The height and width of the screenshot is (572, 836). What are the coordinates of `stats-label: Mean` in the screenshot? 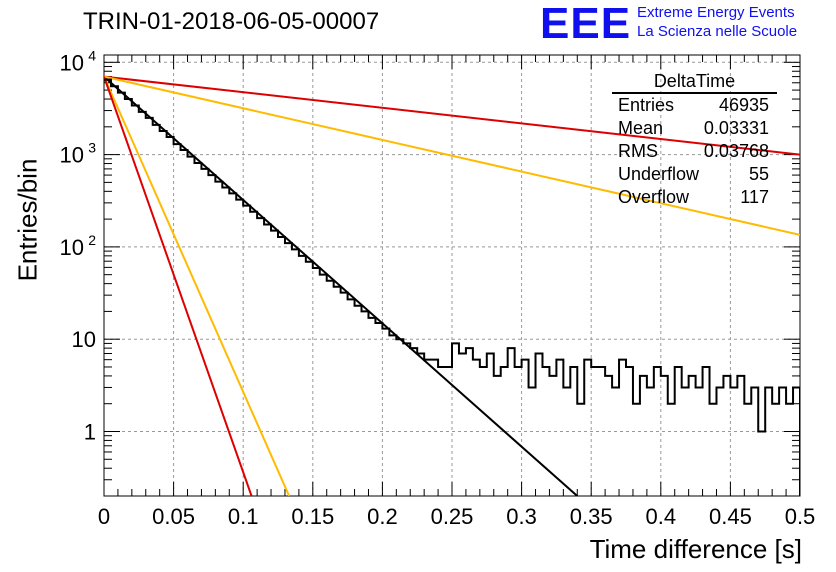 It's located at (641, 128).